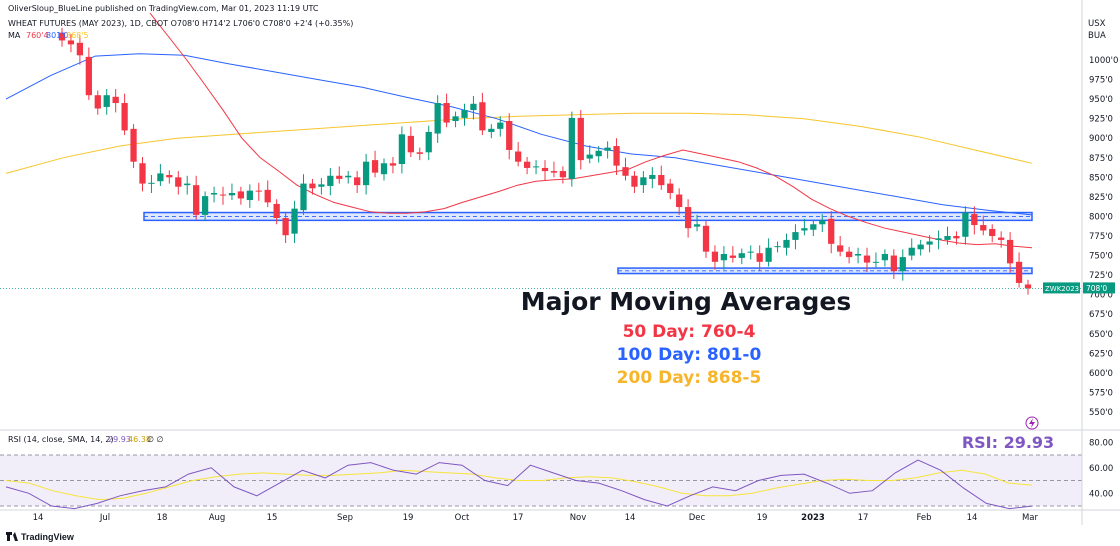 Image resolution: width=1120 pixels, height=546 pixels. I want to click on rsi-tick-label: 60.00, so click(1101, 469).